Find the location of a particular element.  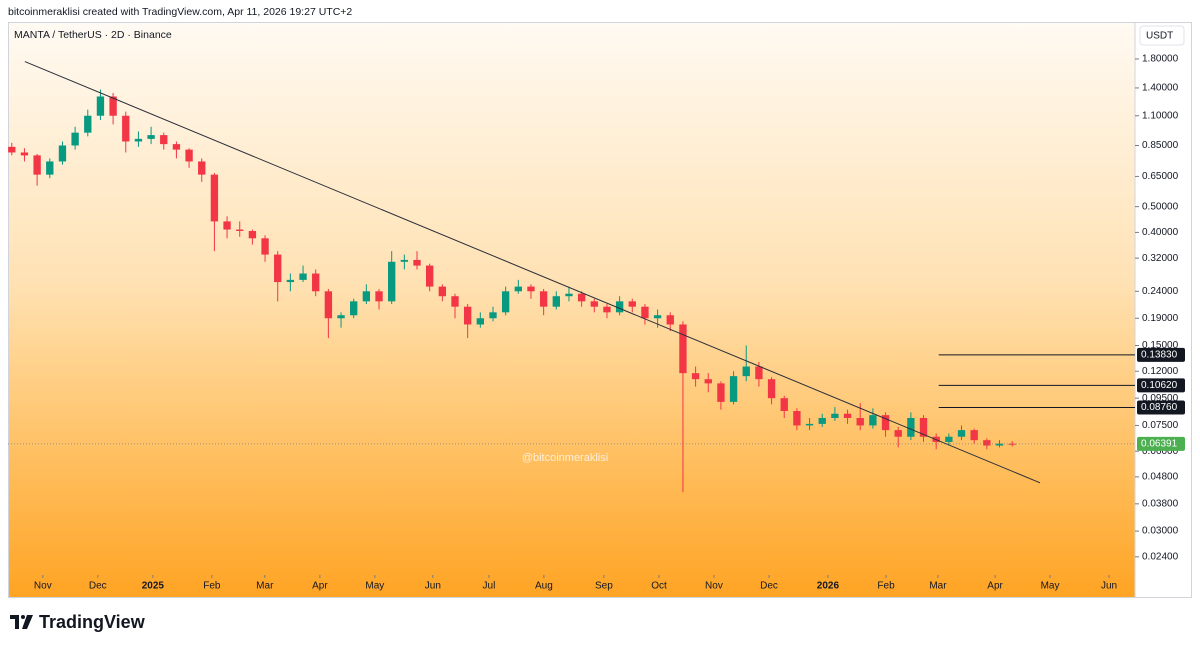

level-label-box is located at coordinates (1161, 354).